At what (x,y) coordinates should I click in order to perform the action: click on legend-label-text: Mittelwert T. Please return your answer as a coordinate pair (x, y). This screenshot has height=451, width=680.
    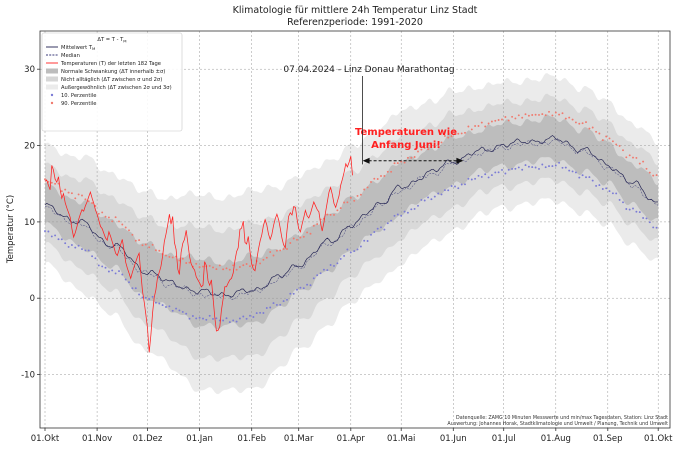
    Looking at the image, I should click on (77, 48).